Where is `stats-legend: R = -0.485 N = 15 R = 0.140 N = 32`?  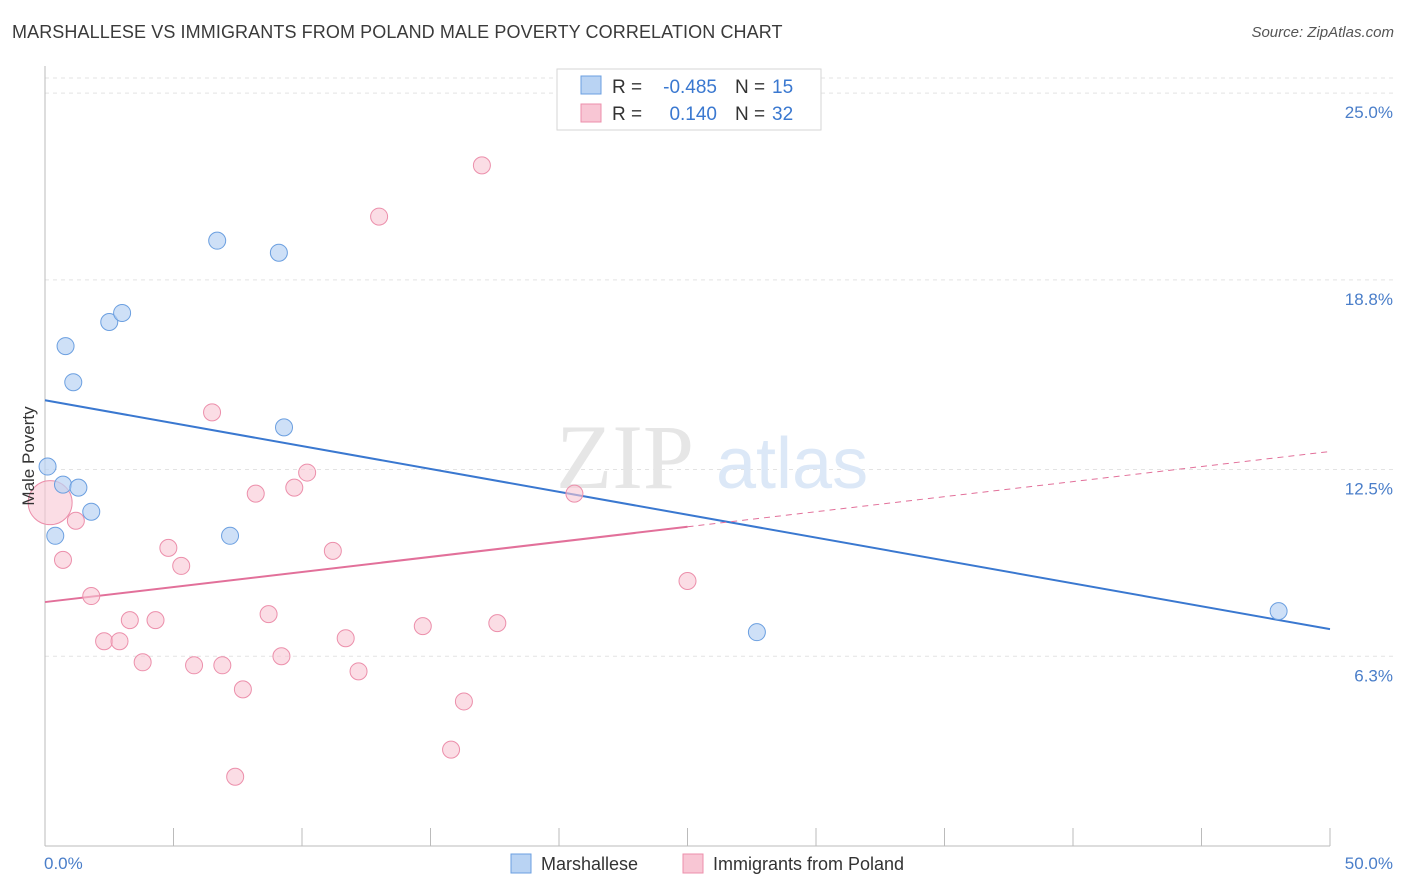
stats-legend: R = -0.485 N = 15 R = 0.140 N = 32 is located at coordinates (689, 99).